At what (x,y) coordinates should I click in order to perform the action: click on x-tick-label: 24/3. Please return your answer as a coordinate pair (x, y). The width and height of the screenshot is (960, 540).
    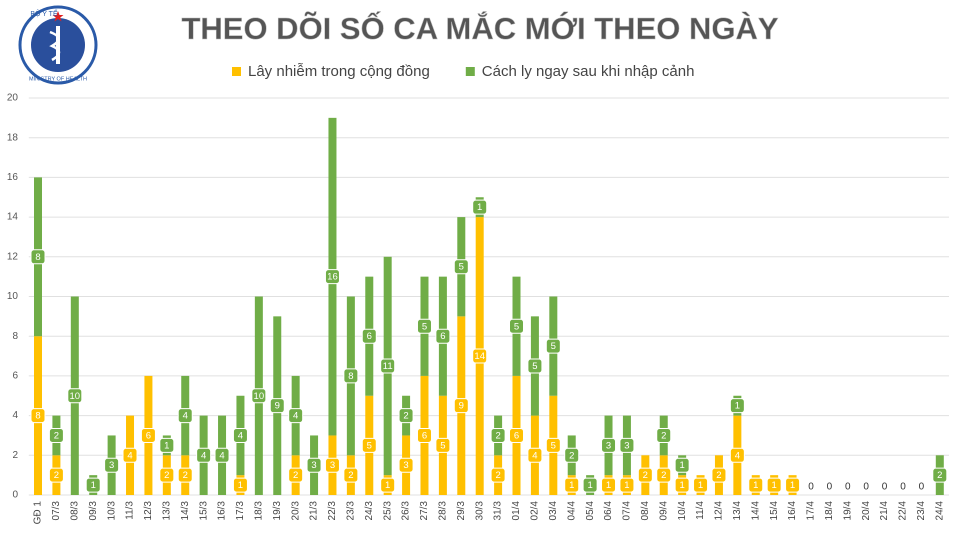
    Looking at the image, I should click on (369, 511).